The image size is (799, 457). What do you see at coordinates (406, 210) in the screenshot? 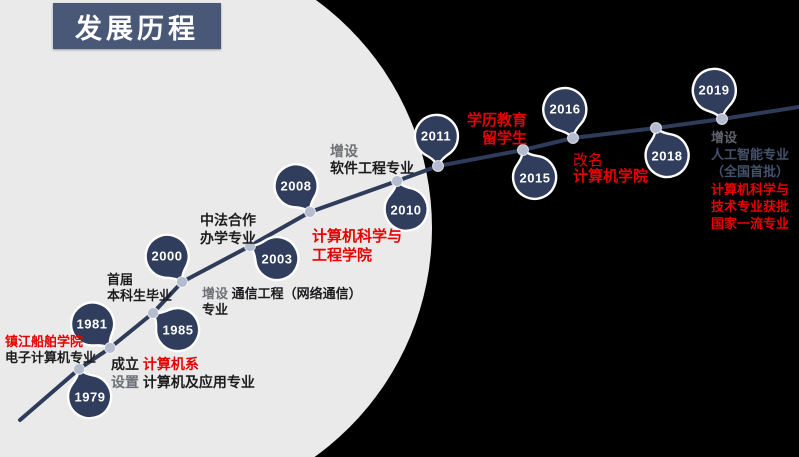
I see `year-2010: 2010` at bounding box center [406, 210].